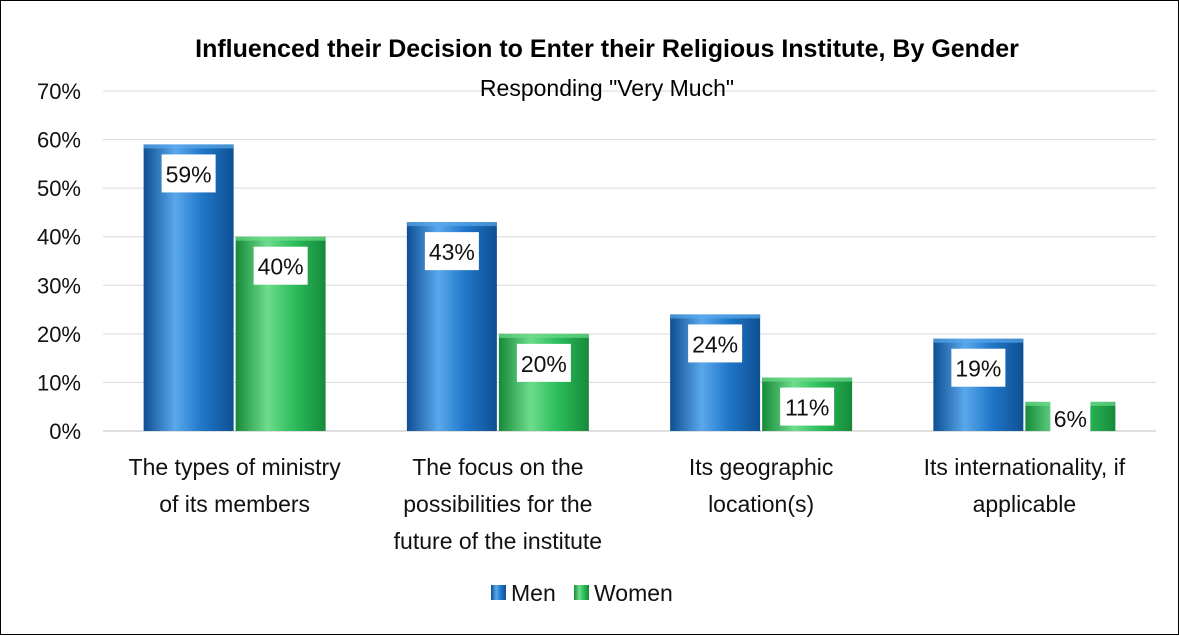 The height and width of the screenshot is (636, 1179). I want to click on data-label: 24%, so click(715, 344).